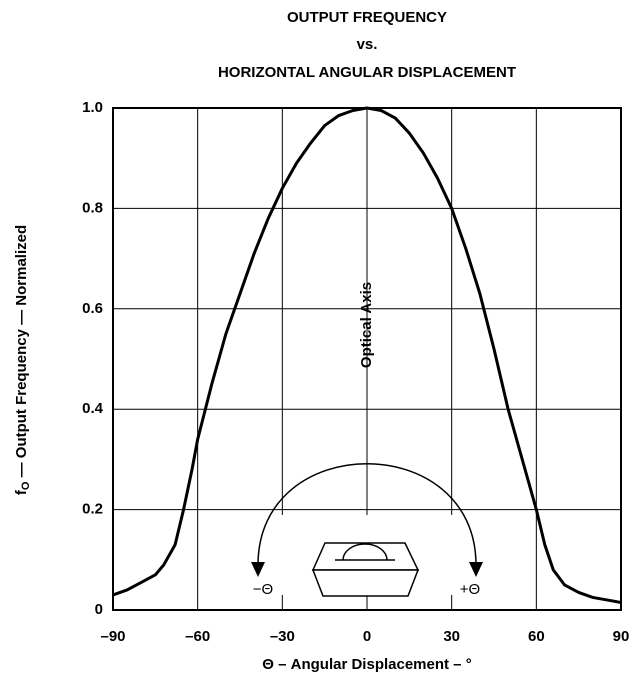 Image resolution: width=640 pixels, height=690 pixels. Describe the element at coordinates (621, 636) in the screenshot. I see `x-tick-label: 90` at that location.